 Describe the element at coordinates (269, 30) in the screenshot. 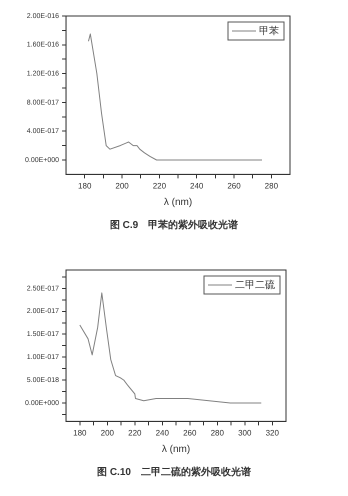

I see `legend-label: 甲苯` at that location.